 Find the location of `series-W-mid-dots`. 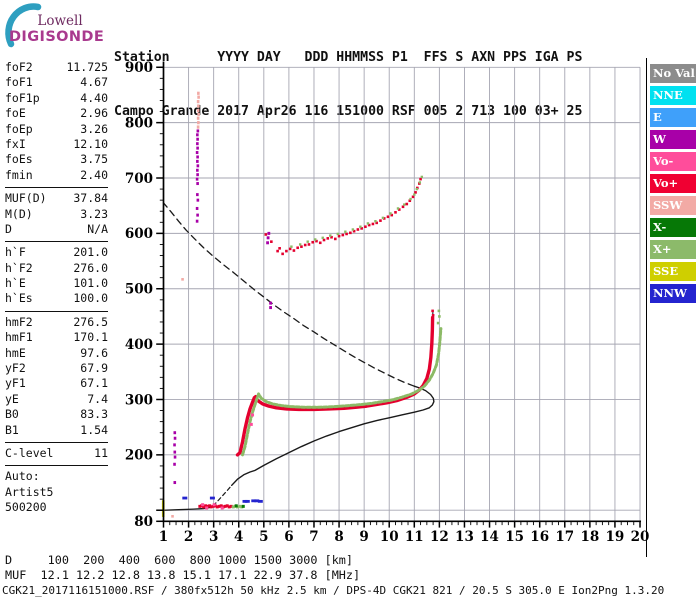

series-W-mid-dots is located at coordinates (269, 270).